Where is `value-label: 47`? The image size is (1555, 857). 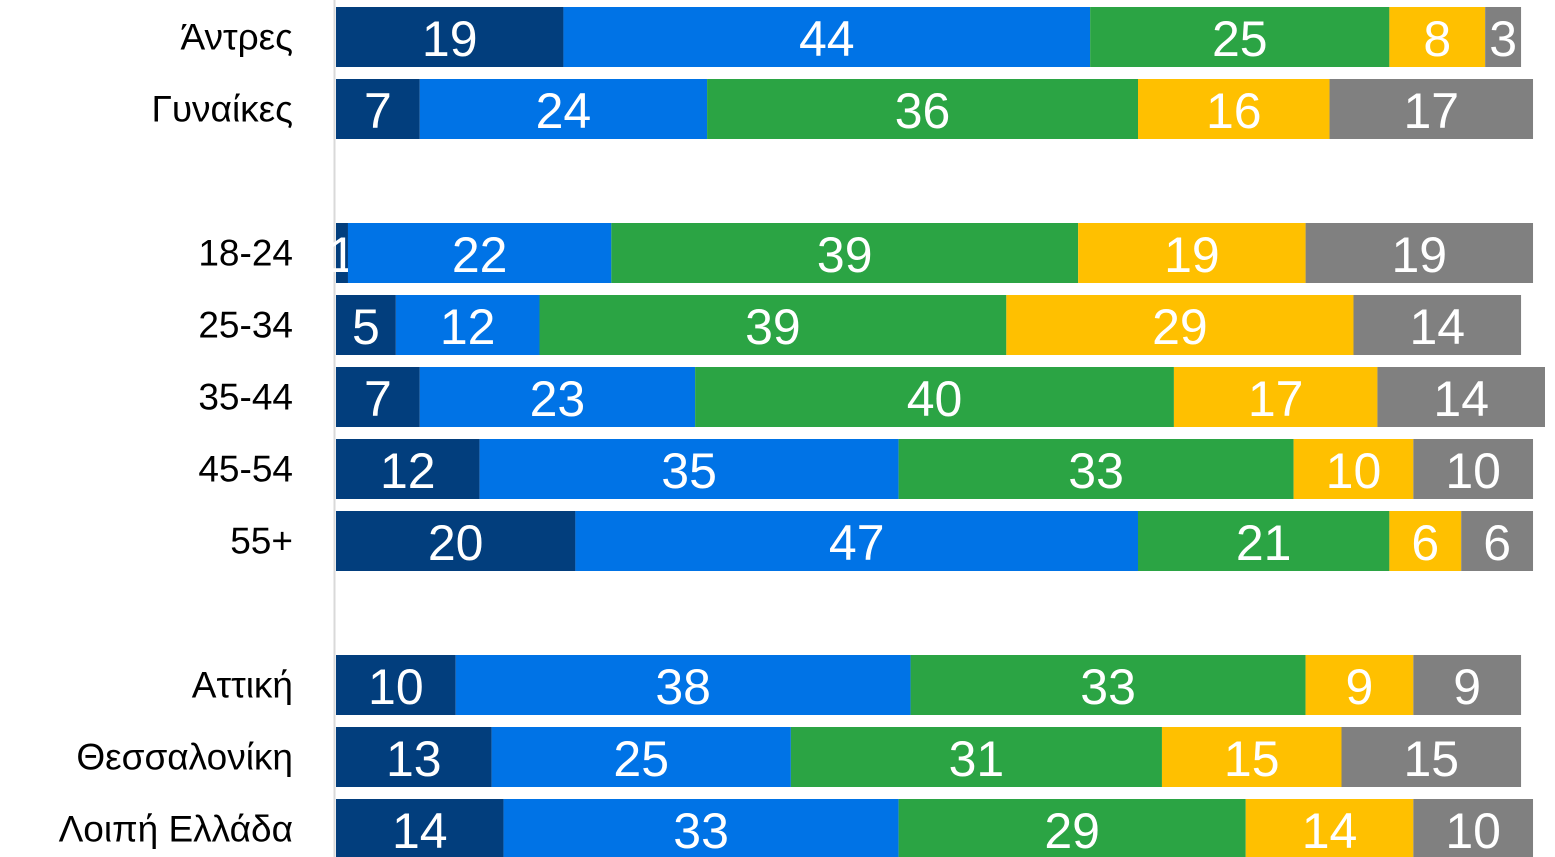 value-label: 47 is located at coordinates (857, 543).